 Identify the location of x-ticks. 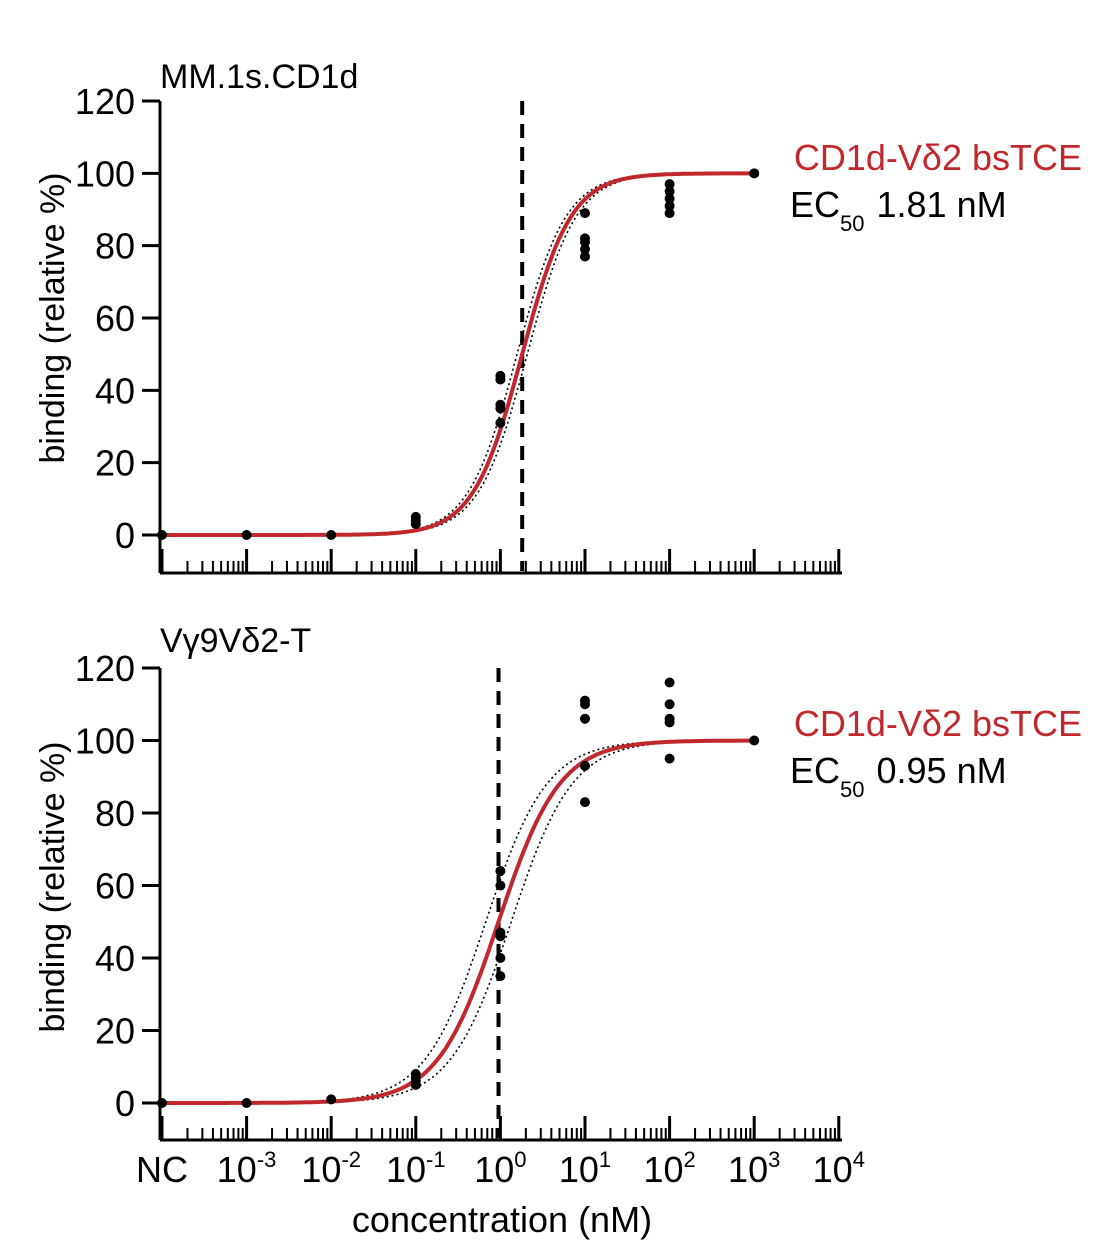
(500, 561).